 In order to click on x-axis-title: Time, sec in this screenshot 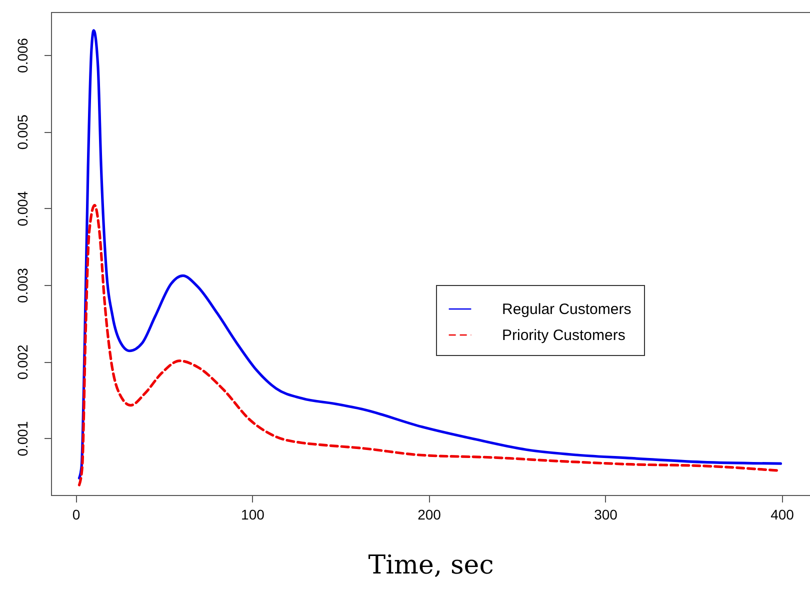, I will do `click(431, 565)`.